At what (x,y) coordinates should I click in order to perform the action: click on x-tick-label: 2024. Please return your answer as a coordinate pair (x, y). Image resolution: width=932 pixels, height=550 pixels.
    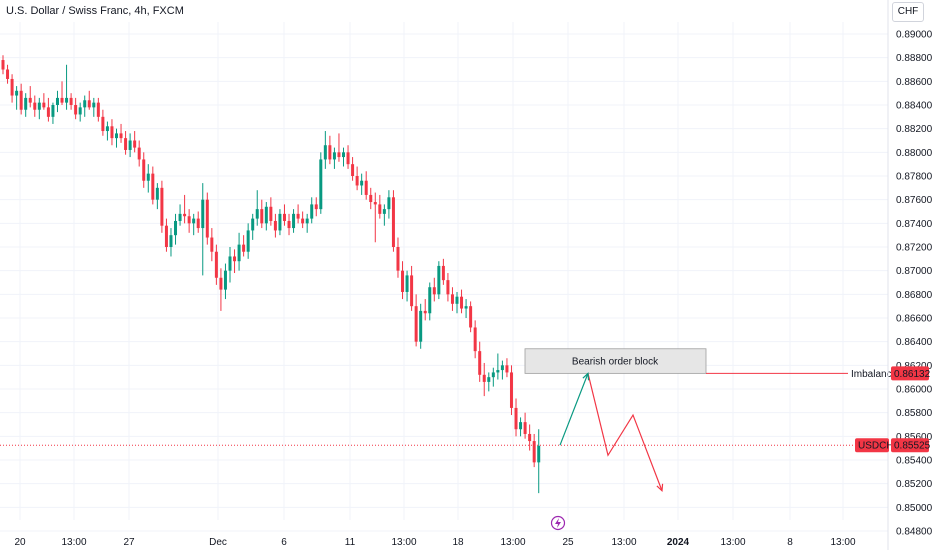
    Looking at the image, I should click on (678, 542).